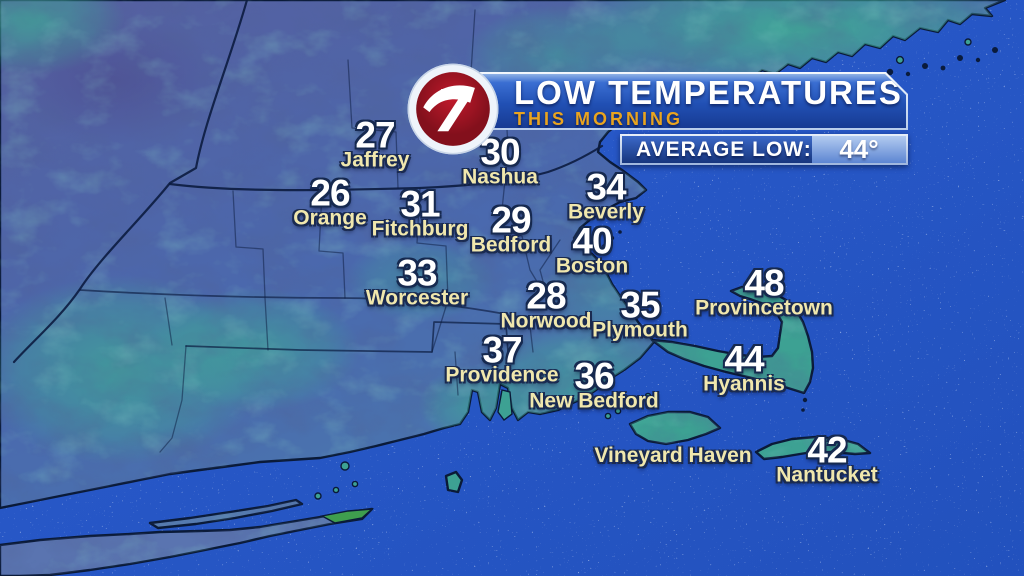 The height and width of the screenshot is (576, 1024). Describe the element at coordinates (708, 92) in the screenshot. I see `banner-title: LOW TEMPERATURES` at that location.